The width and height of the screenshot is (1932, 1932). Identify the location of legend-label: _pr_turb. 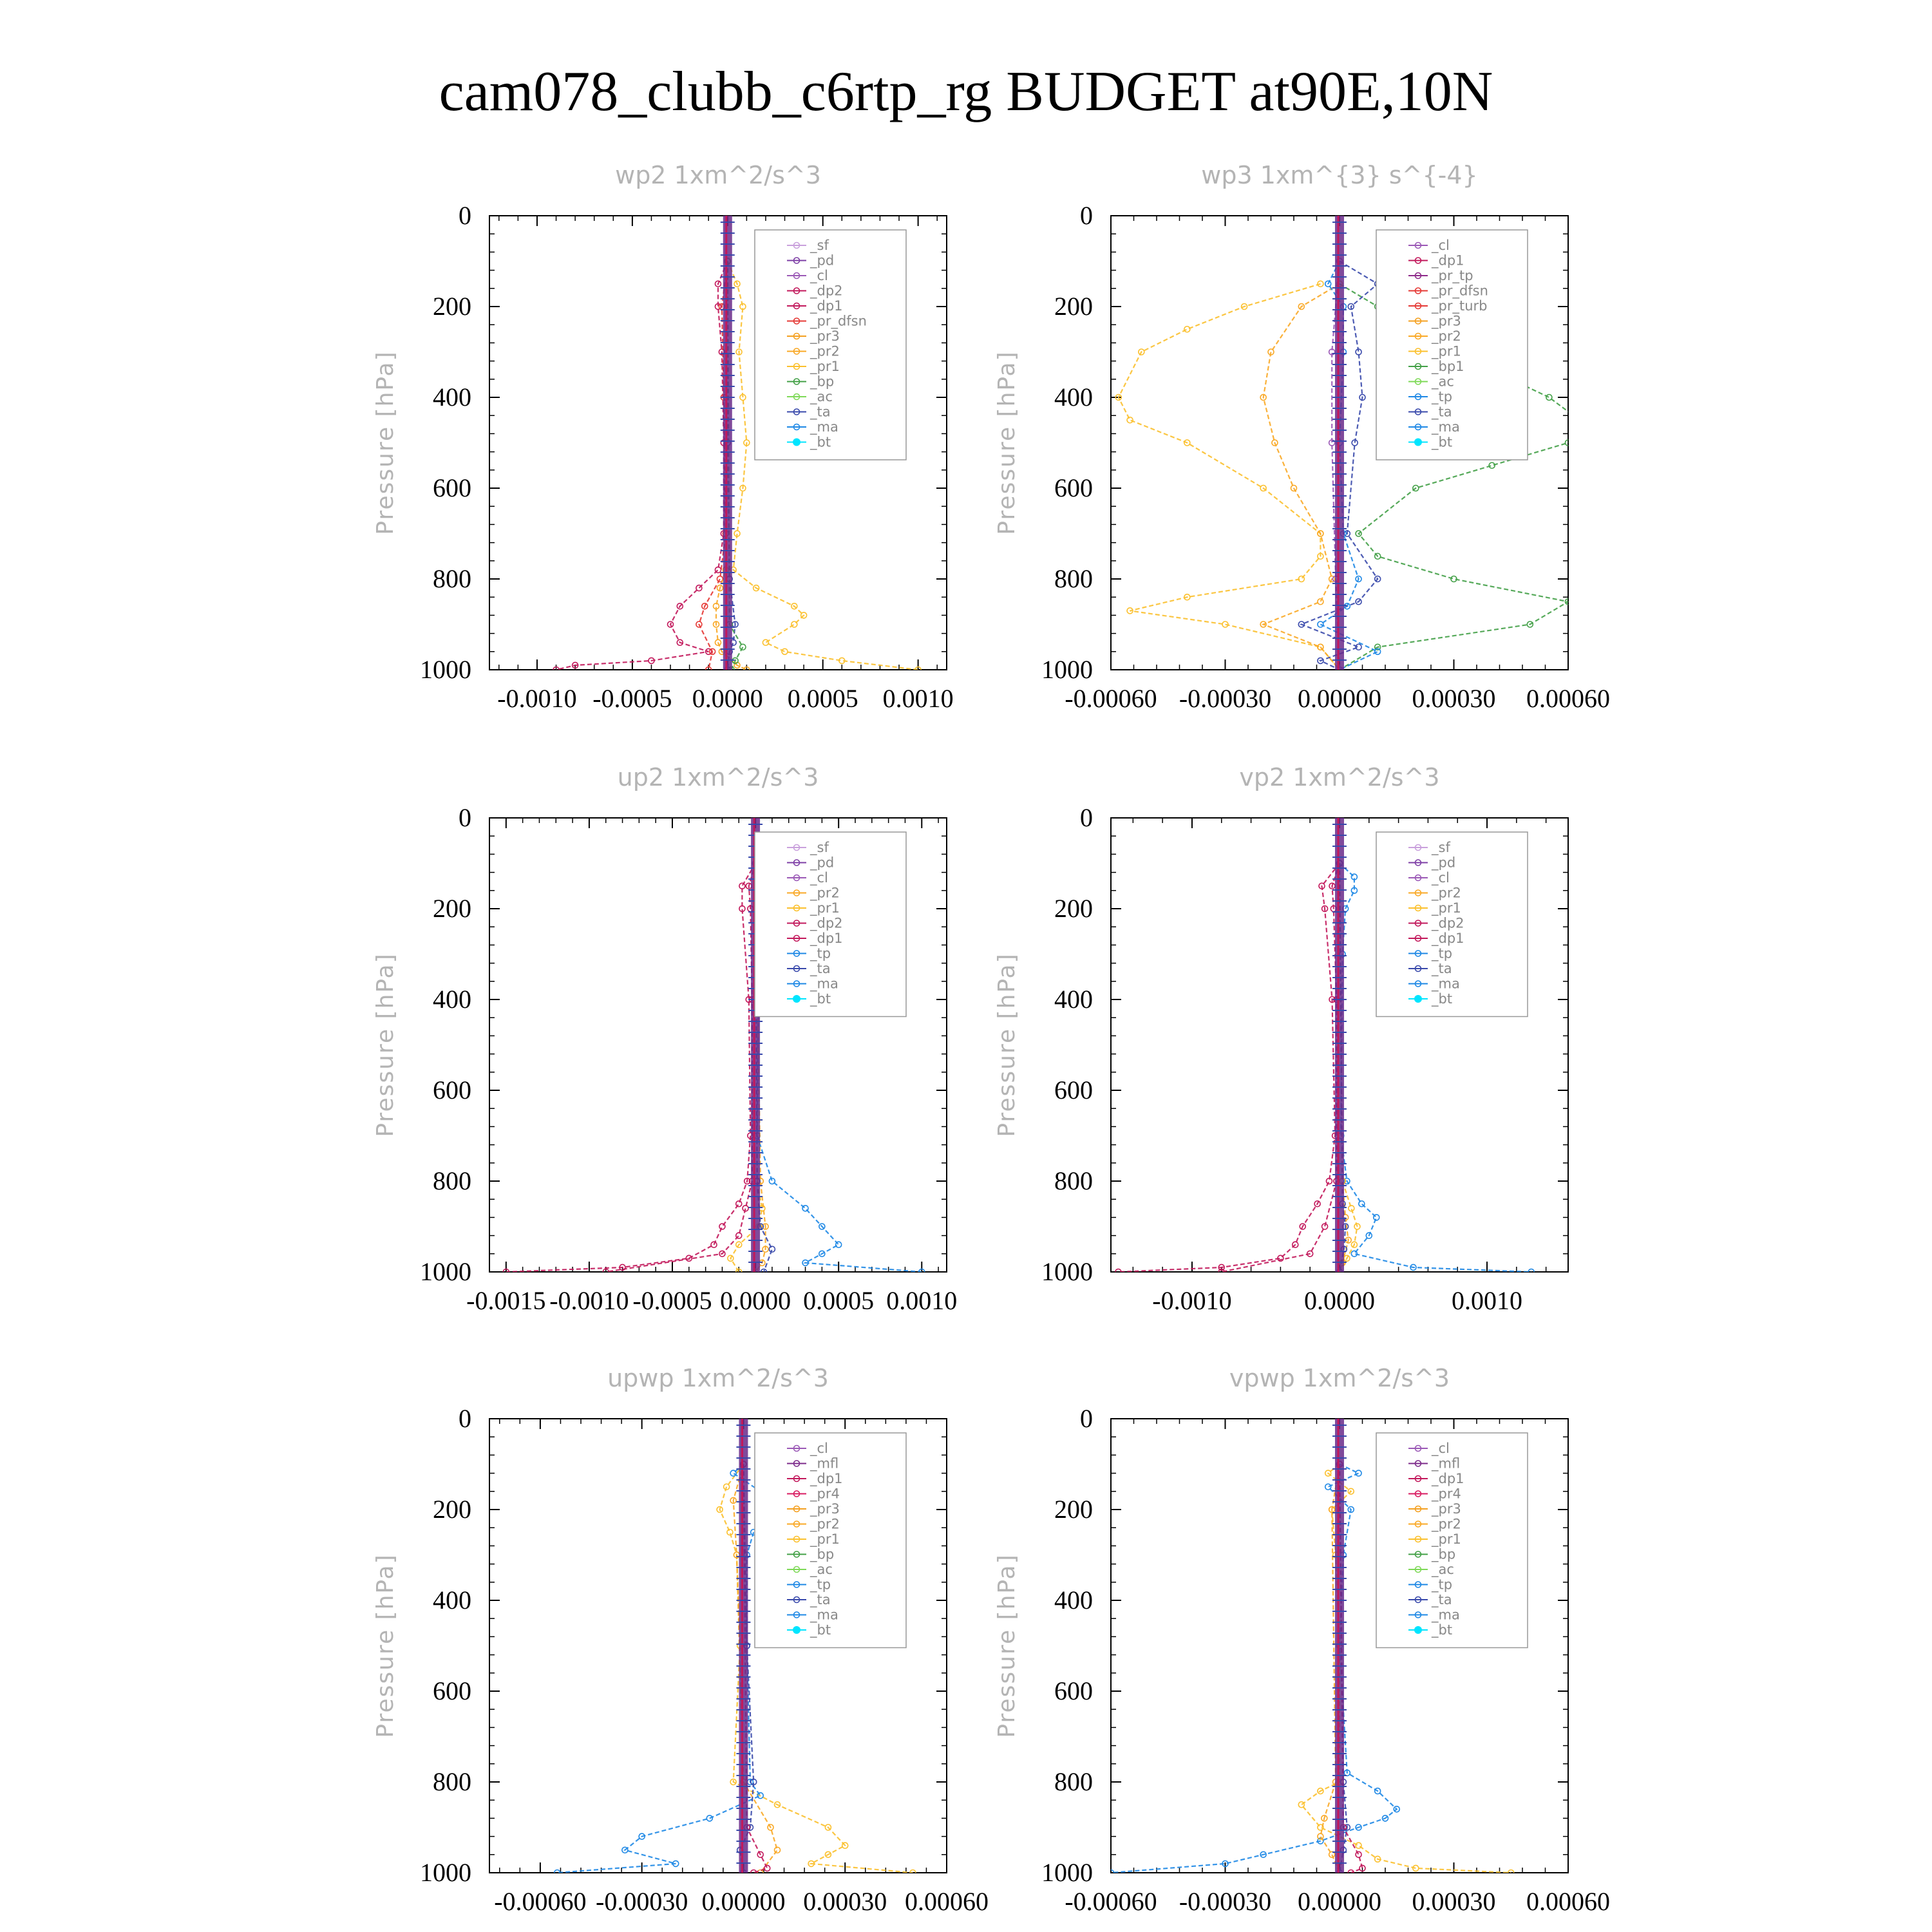
(1459, 306).